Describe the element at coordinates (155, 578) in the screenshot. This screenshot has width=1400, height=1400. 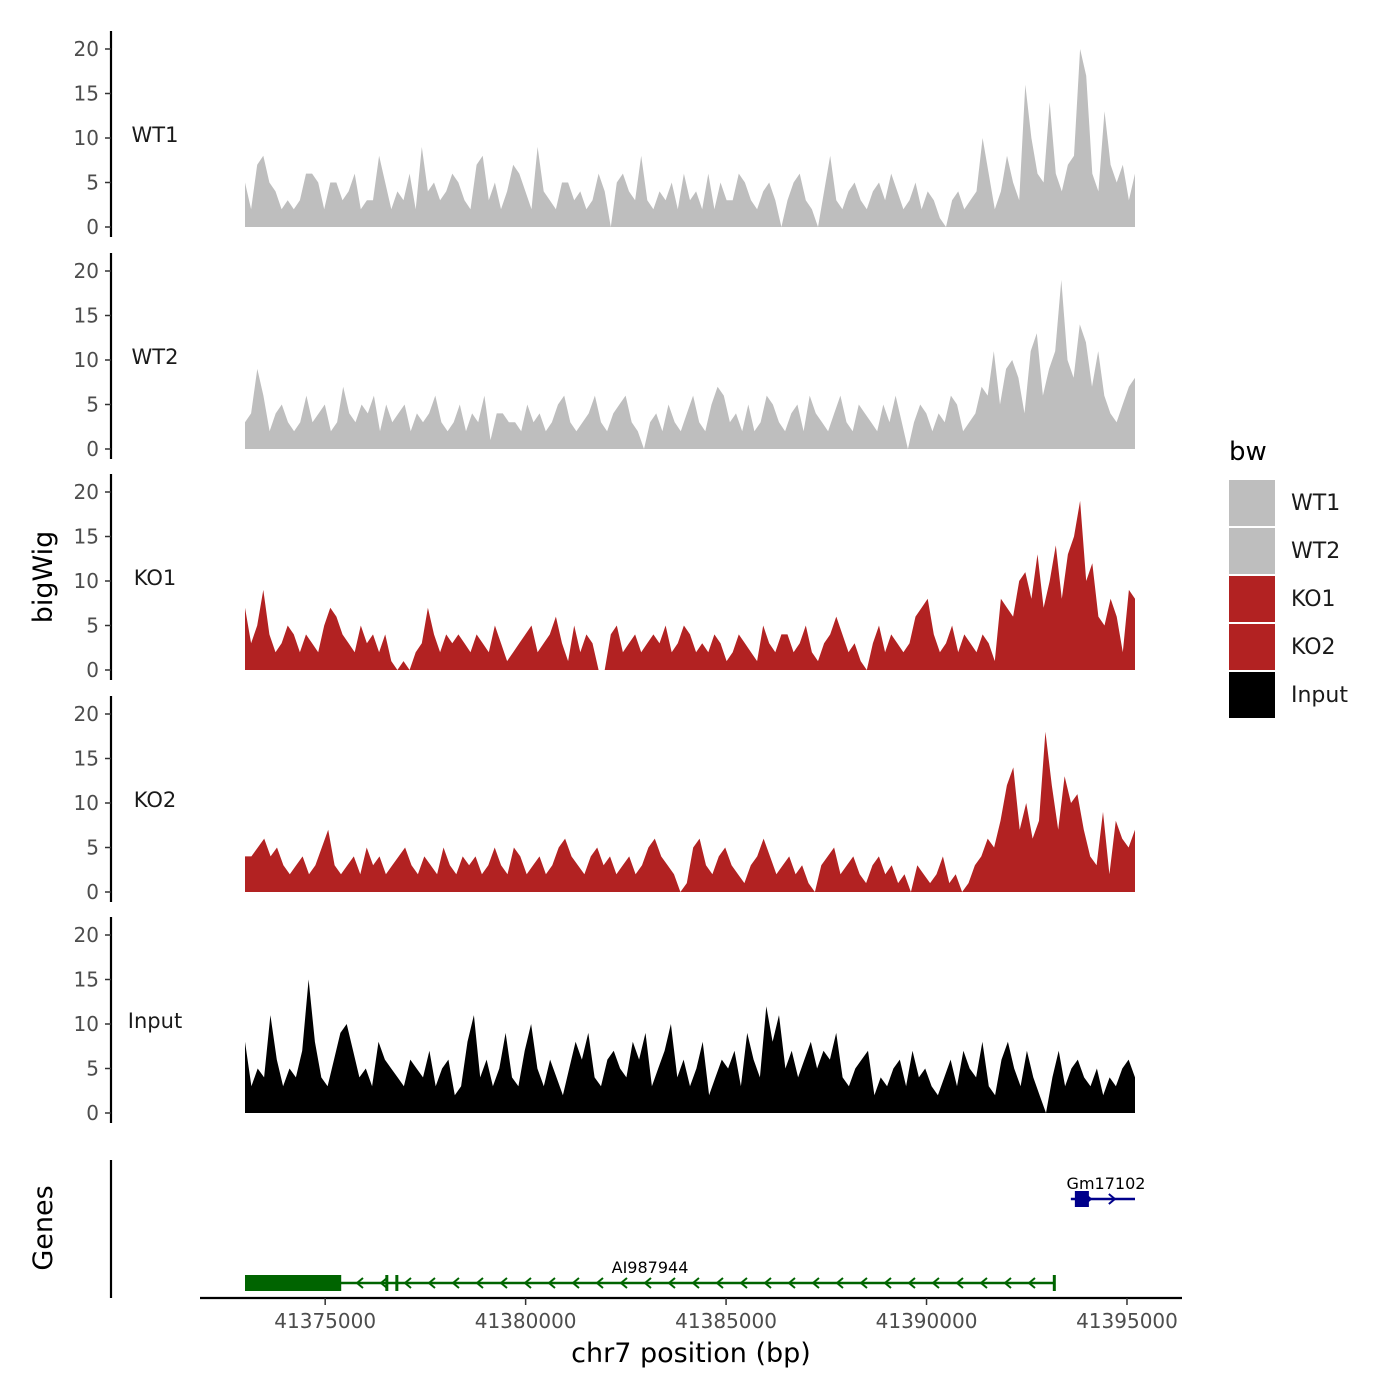
I see `track-label: KO1` at that location.